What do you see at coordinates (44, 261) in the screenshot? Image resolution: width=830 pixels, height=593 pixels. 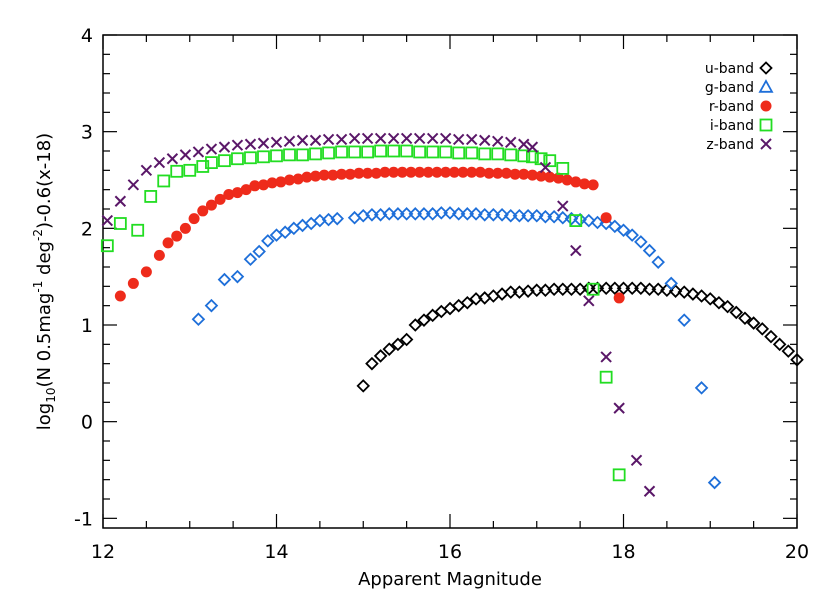 I see `y-axis-label-part2: deg` at bounding box center [44, 261].